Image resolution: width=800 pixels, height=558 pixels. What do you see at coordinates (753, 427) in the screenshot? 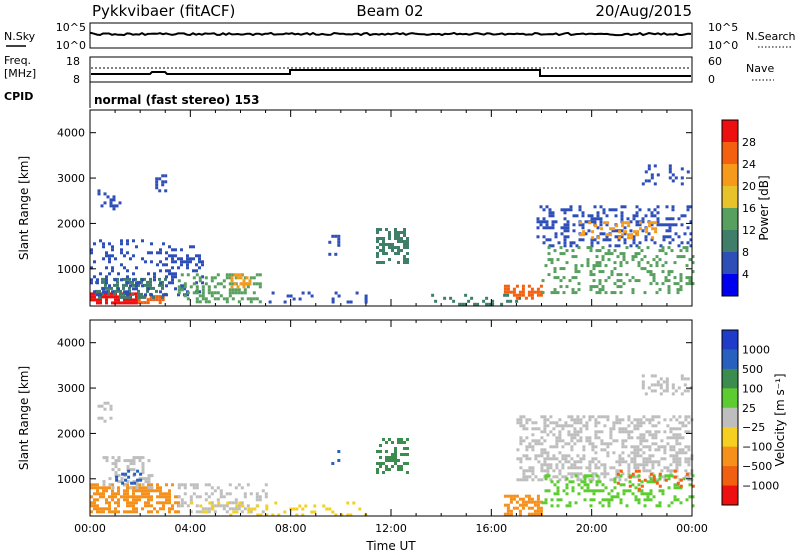
I see `colorbar-tick-label: −25` at bounding box center [753, 427].